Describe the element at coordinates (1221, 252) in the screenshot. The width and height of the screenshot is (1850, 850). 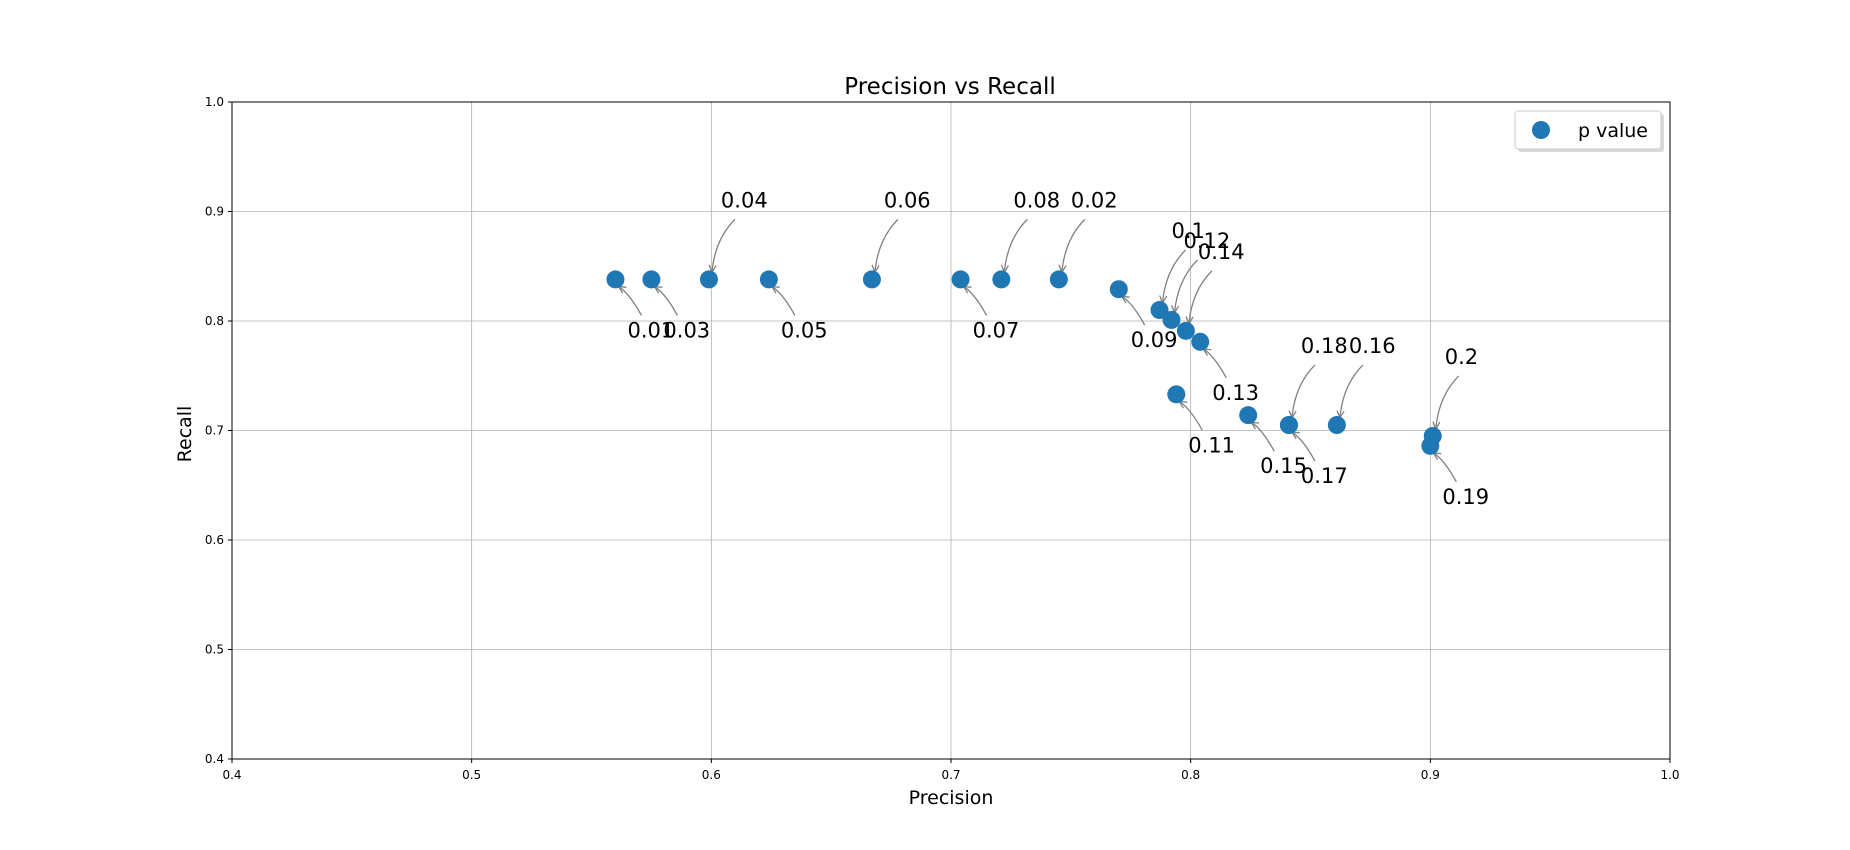
I see `annotation-label: 0.14` at that location.